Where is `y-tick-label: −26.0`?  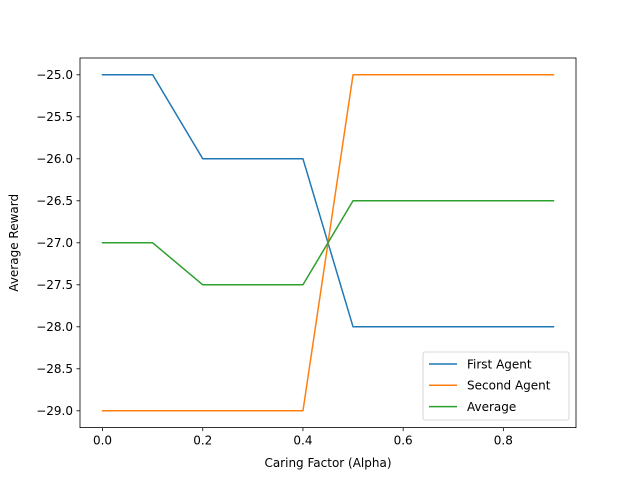 y-tick-label: −26.0 is located at coordinates (54, 159).